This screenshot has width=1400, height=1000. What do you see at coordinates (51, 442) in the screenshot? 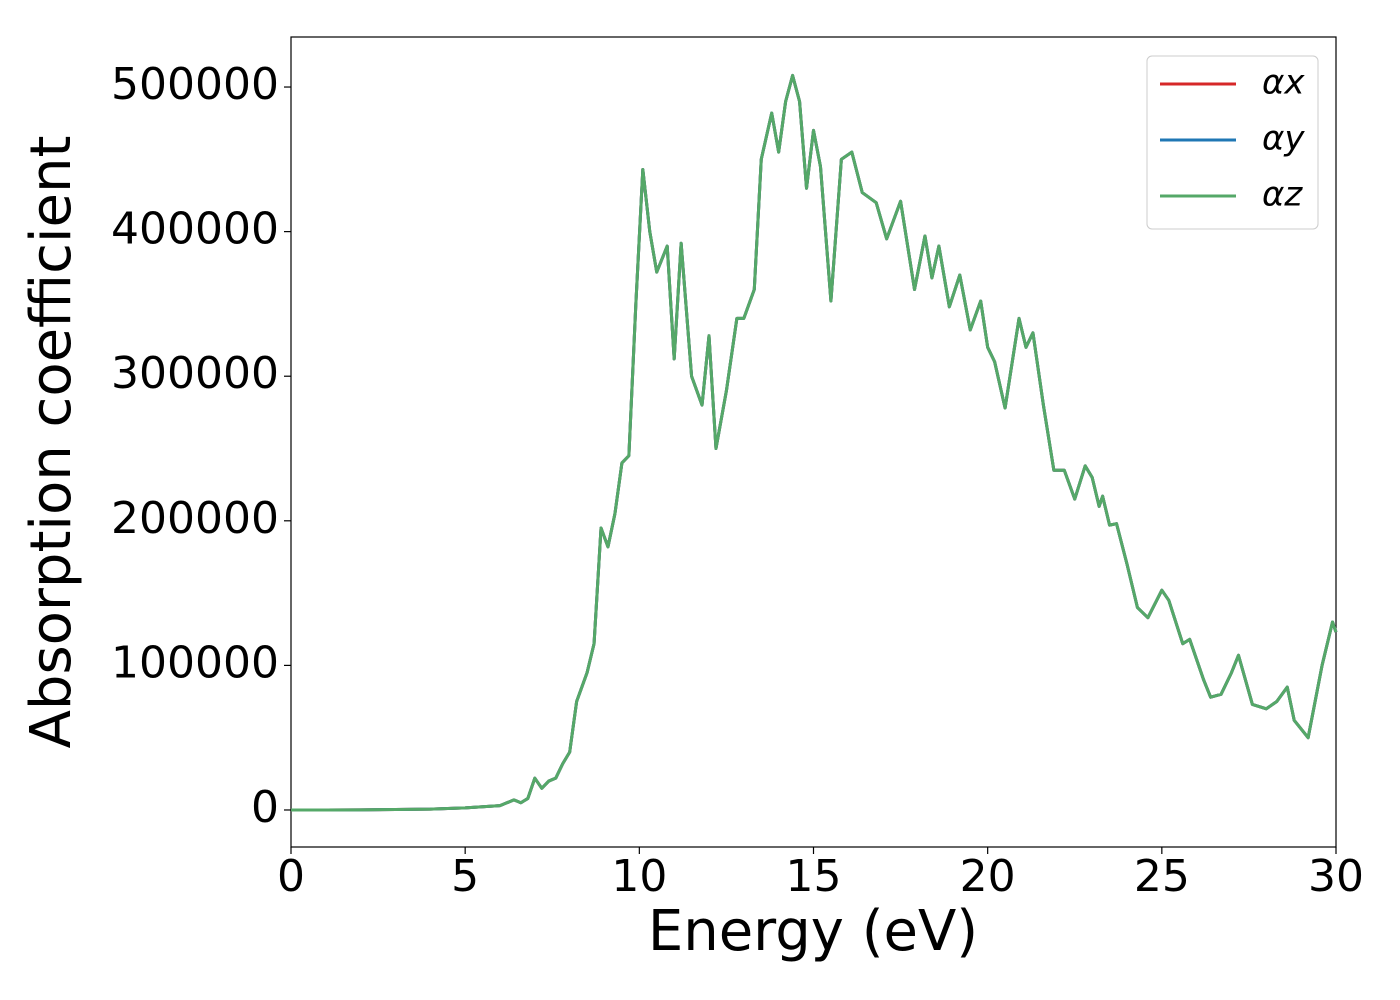
I see `y-axis-label: Absorption coefficient` at bounding box center [51, 442].